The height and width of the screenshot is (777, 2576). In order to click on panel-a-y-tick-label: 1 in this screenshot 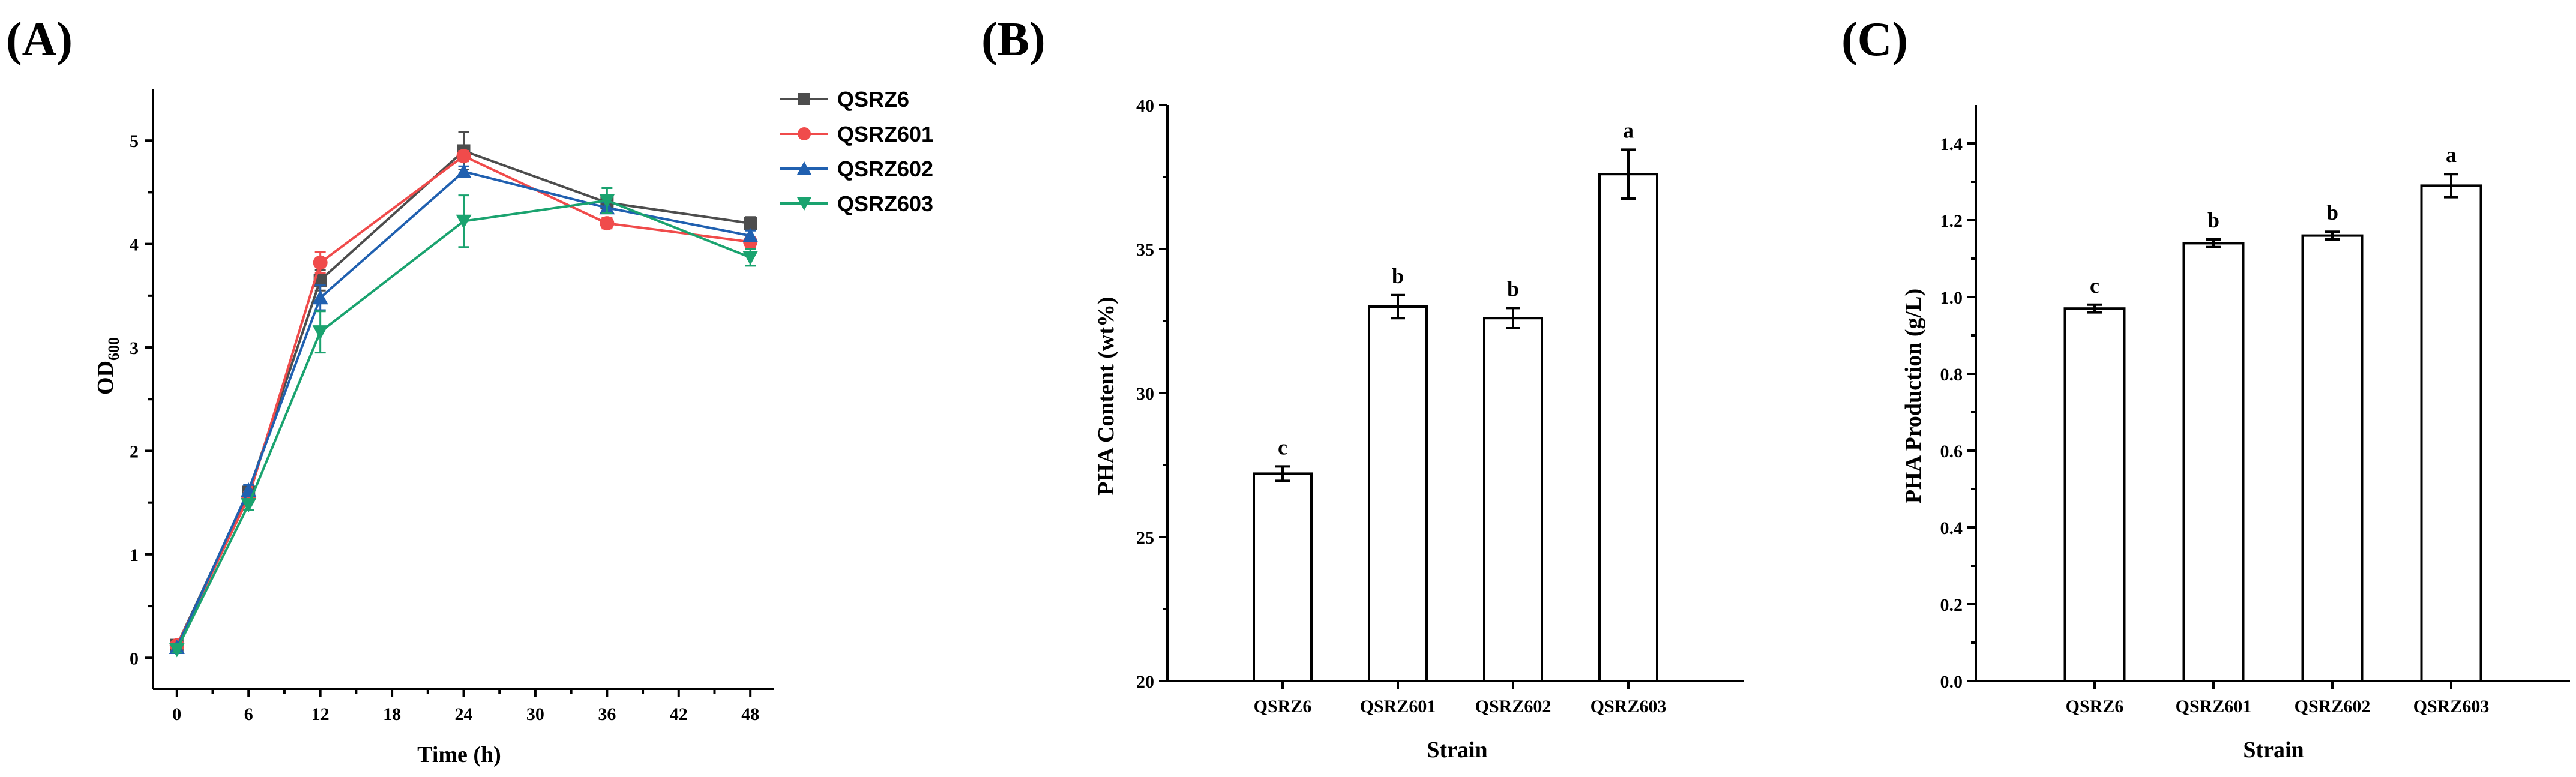, I will do `click(134, 555)`.